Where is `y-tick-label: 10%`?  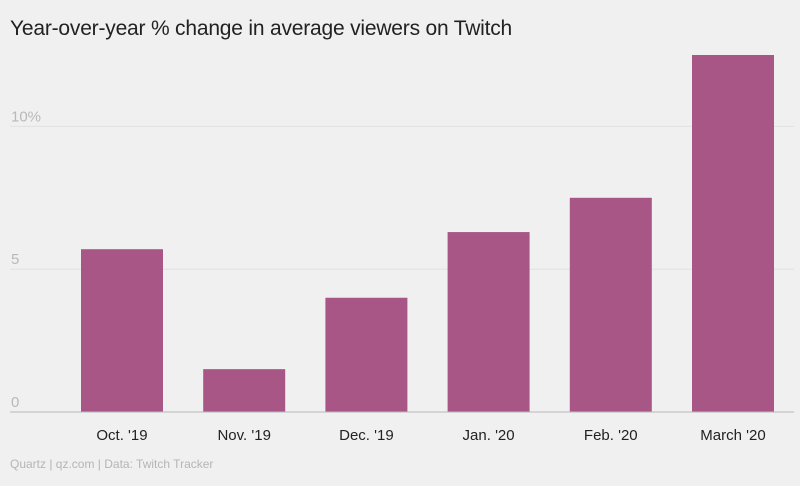
y-tick-label: 10% is located at coordinates (26, 116).